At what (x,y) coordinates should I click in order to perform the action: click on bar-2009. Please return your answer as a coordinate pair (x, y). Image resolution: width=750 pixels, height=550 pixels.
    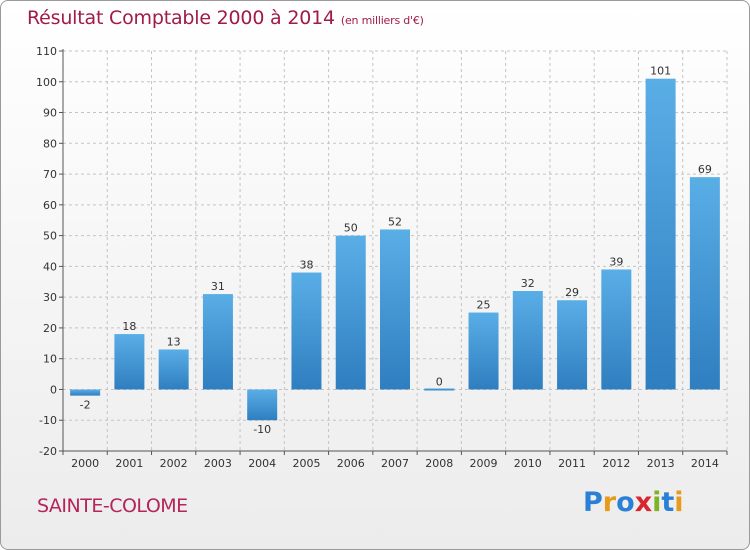
    Looking at the image, I should click on (483, 351).